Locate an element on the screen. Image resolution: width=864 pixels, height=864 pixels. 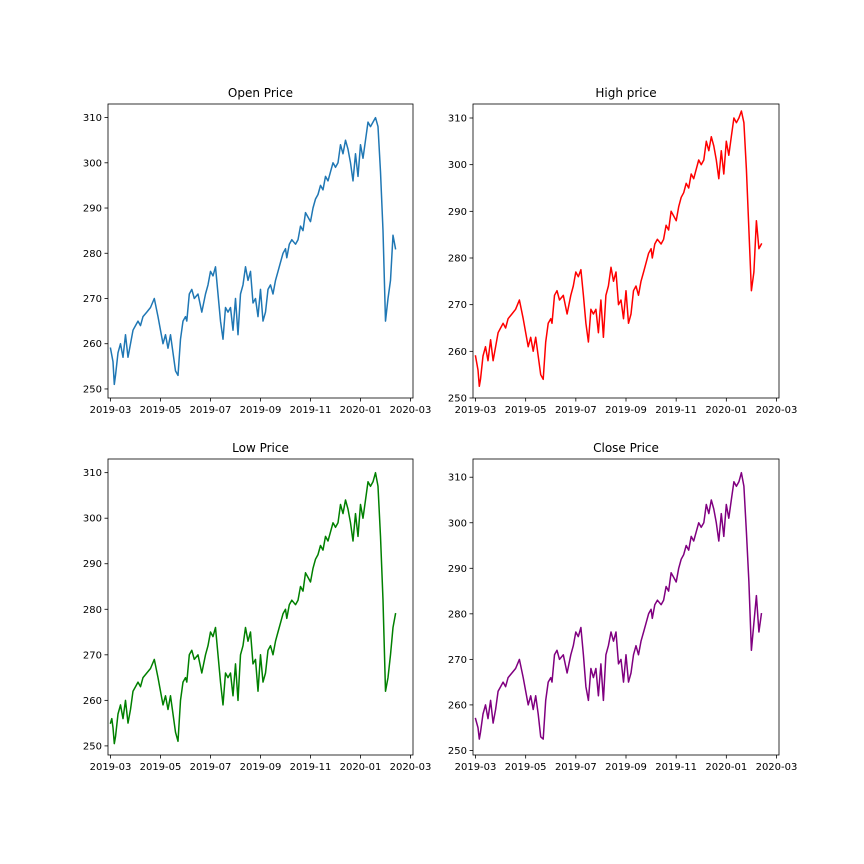
low-price-x-tick-label: 2020-01 is located at coordinates (361, 767).